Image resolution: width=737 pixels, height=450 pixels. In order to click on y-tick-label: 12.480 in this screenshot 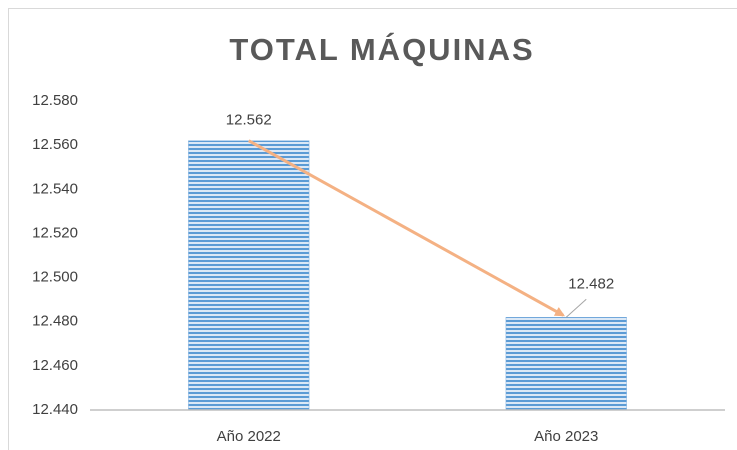, I will do `click(55, 321)`.